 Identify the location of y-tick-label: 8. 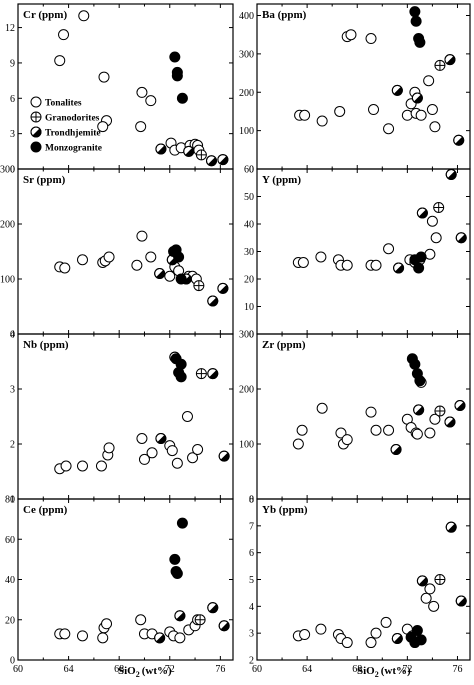
(251, 500).